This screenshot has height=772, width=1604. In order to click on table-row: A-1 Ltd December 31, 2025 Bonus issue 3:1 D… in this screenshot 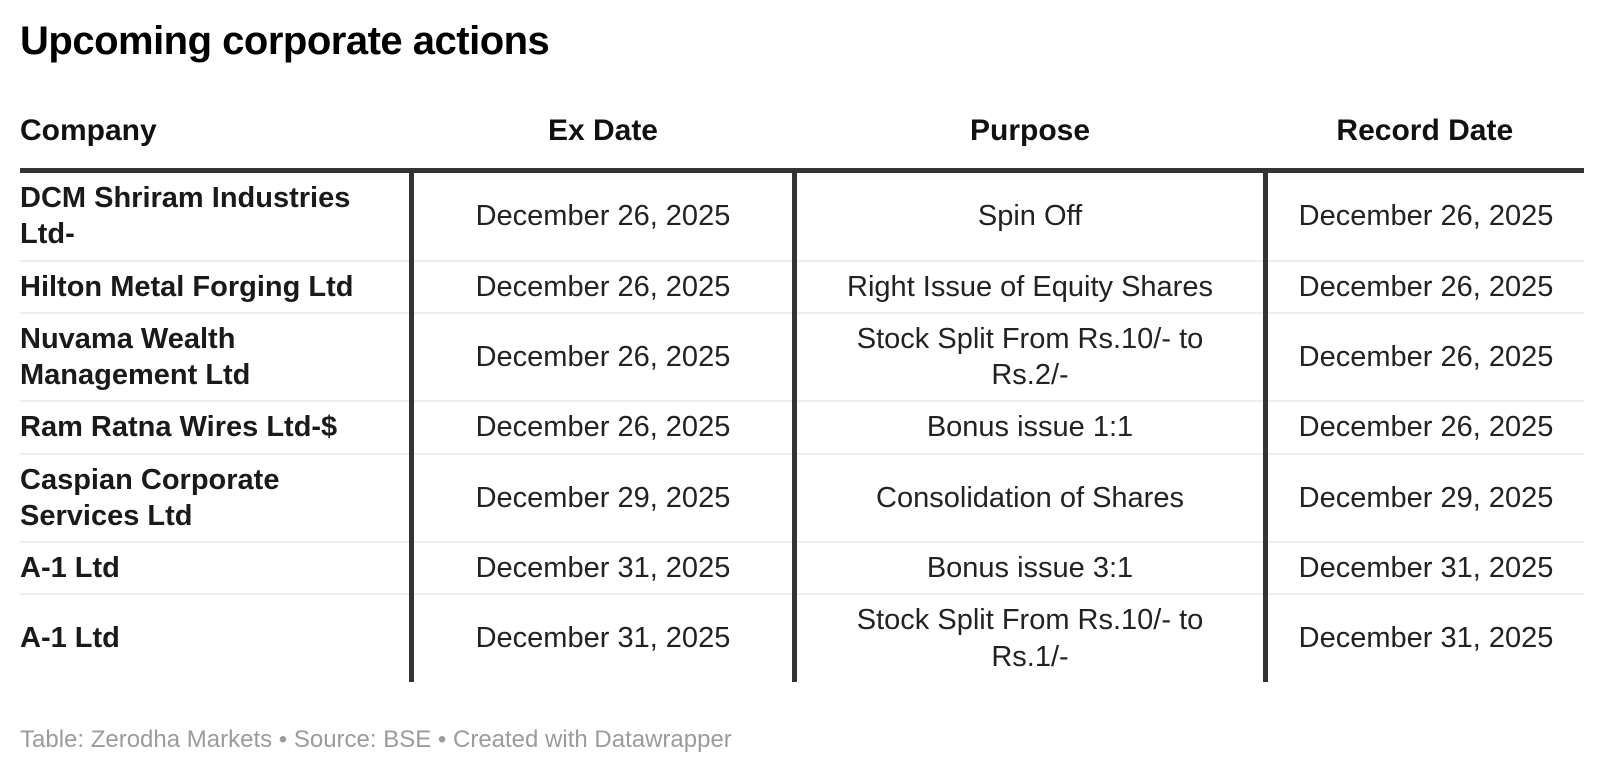, I will do `click(802, 567)`.